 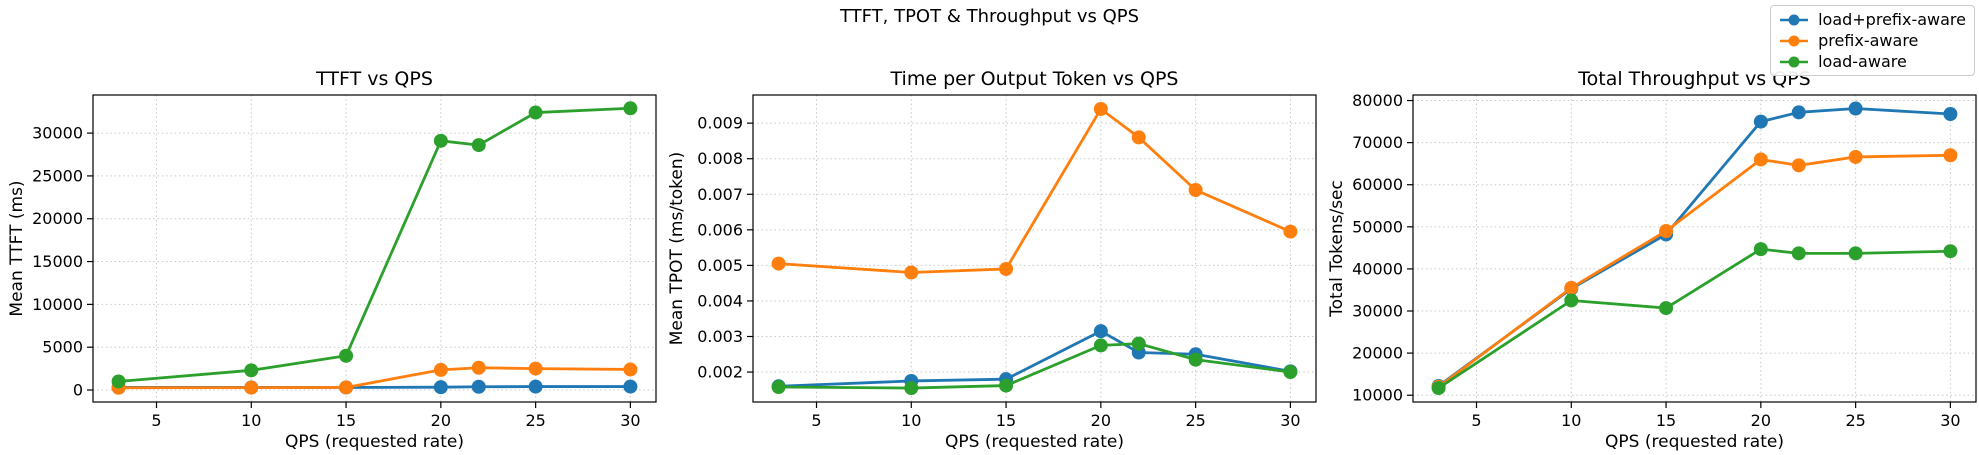 I want to click on y-tick-label: 80000, so click(x=1377, y=100).